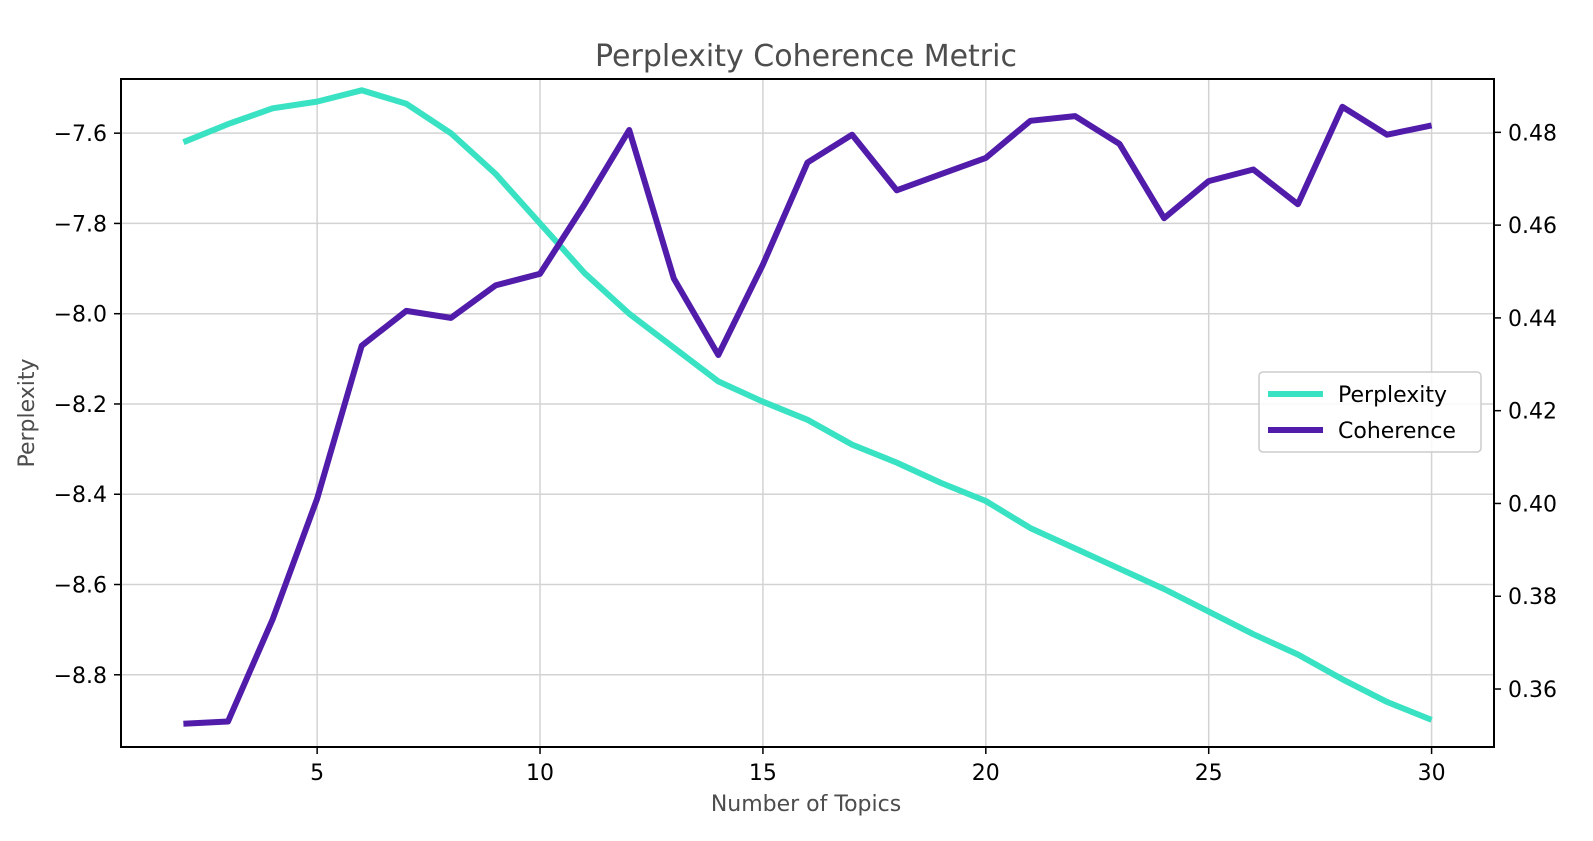 This screenshot has width=1593, height=841. Describe the element at coordinates (986, 773) in the screenshot. I see `x-tick-label: 20` at that location.